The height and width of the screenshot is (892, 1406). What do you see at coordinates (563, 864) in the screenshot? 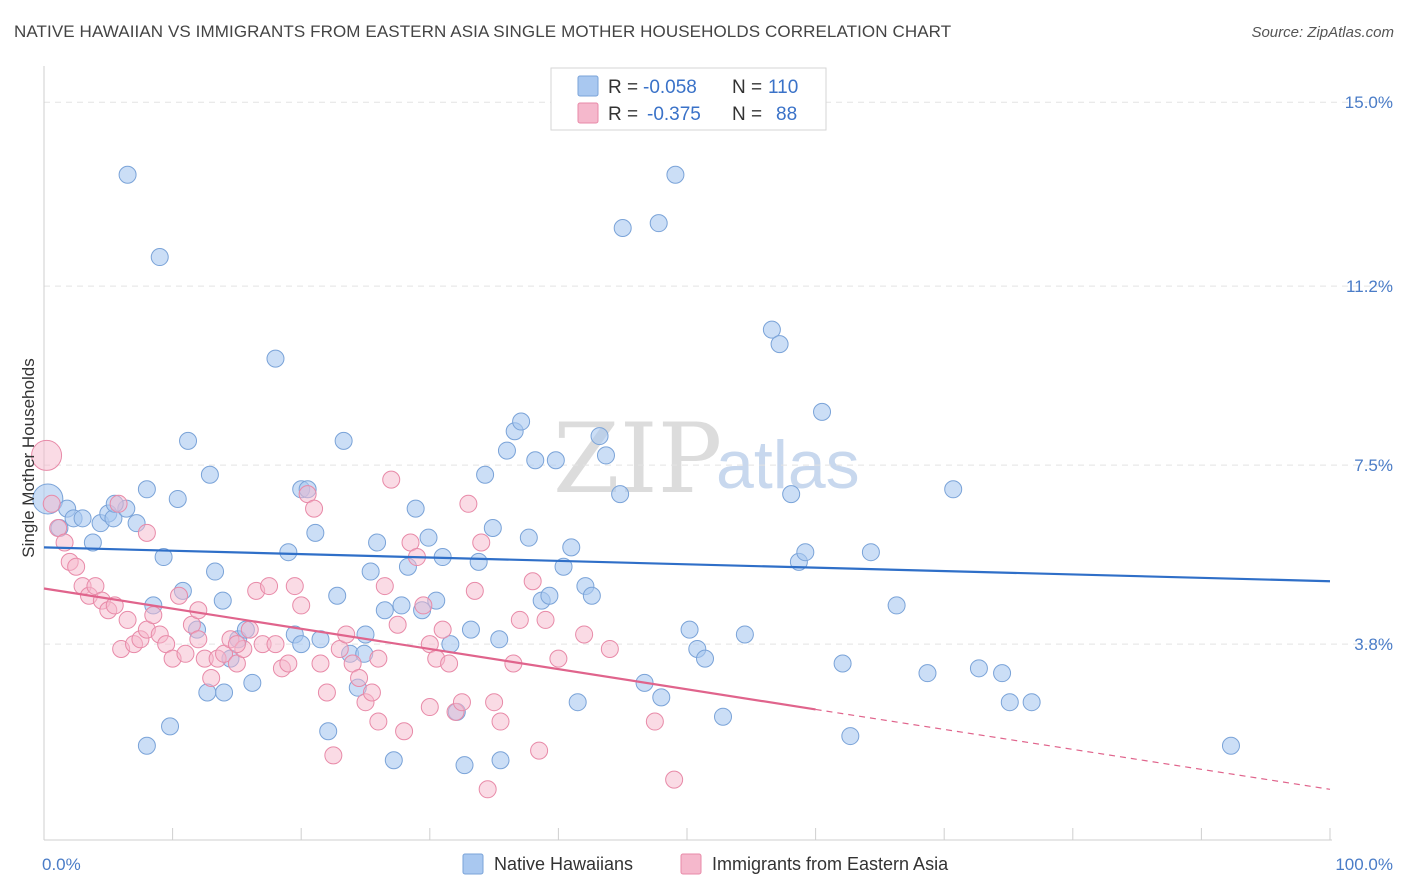
I see `bottom-legend-label-blue: Native Hawaiians` at bounding box center [563, 864].